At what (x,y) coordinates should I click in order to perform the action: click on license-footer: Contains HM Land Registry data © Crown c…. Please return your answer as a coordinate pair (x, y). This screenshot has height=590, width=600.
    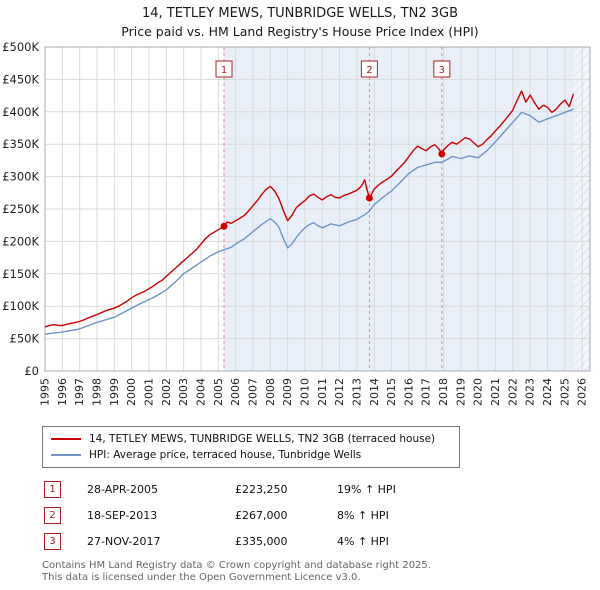
    Looking at the image, I should click on (321, 572).